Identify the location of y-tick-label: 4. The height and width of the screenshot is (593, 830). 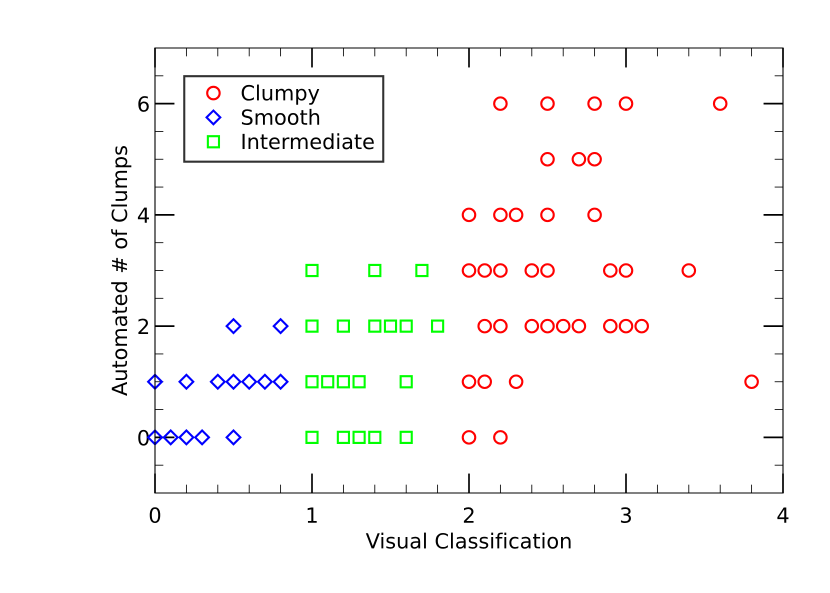
(143, 215).